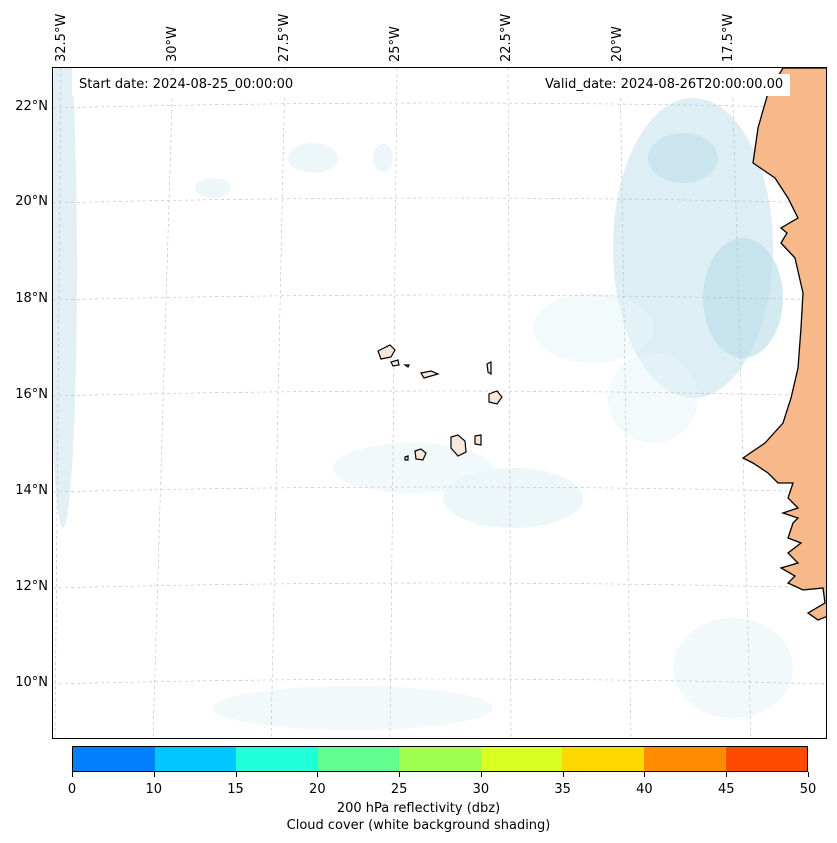  I want to click on cape-verde-islands, so click(440, 402).